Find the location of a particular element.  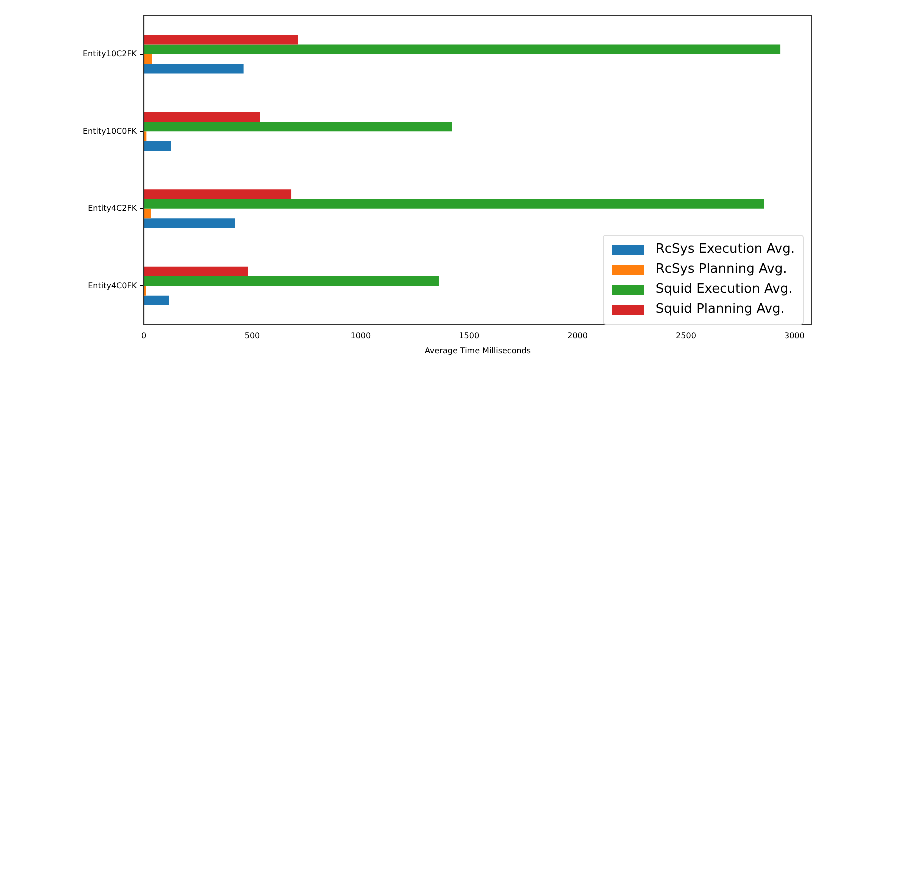

x-axis-title: Average Time Milliseconds is located at coordinates (478, 351).